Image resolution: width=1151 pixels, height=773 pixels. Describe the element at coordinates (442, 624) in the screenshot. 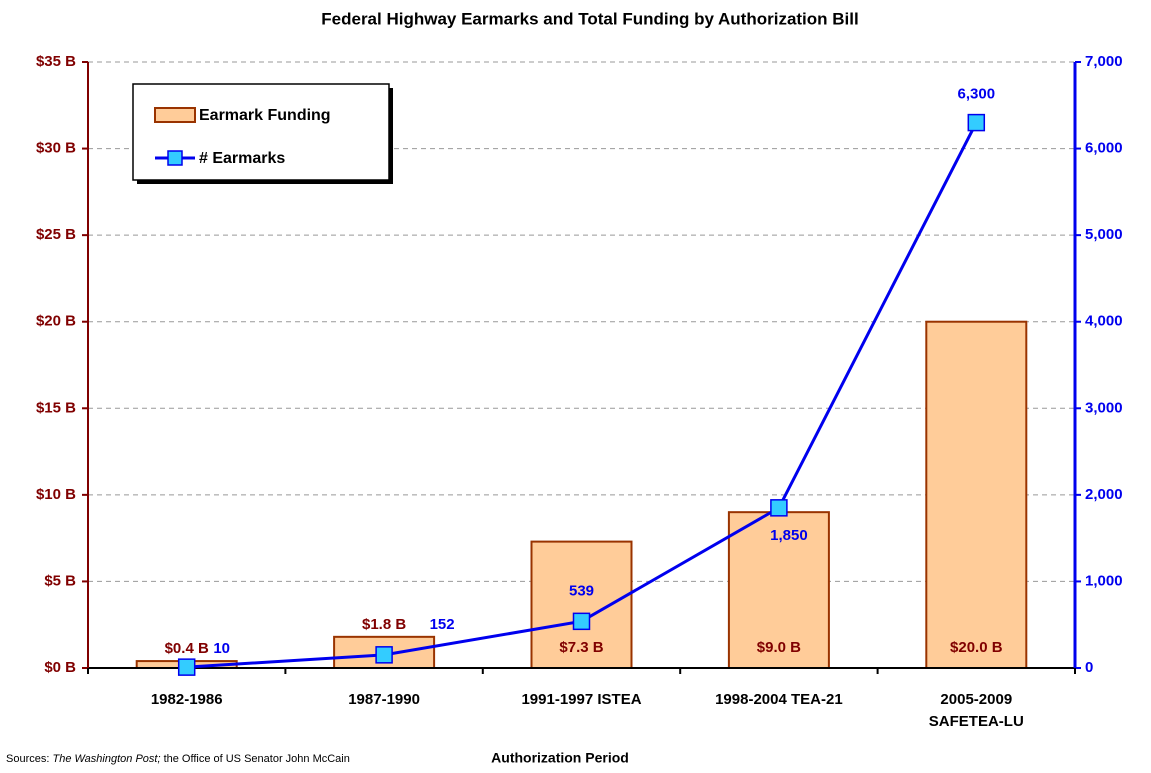

I see `line-value-label: 152` at that location.